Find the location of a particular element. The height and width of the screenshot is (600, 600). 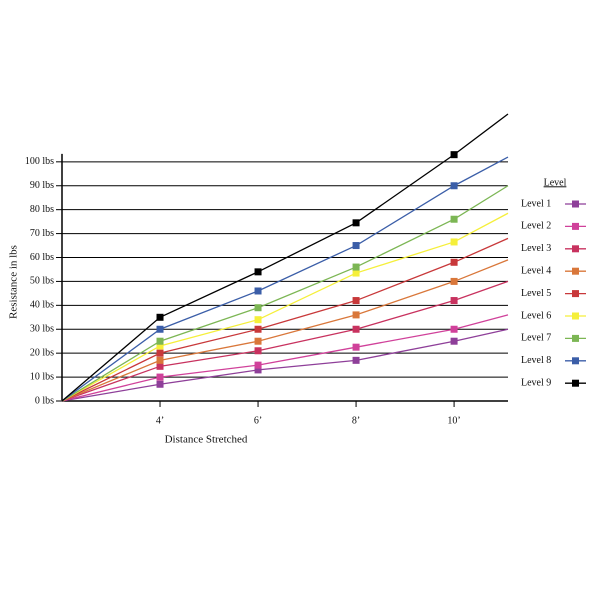

legend-label: Level 2 is located at coordinates (536, 226).